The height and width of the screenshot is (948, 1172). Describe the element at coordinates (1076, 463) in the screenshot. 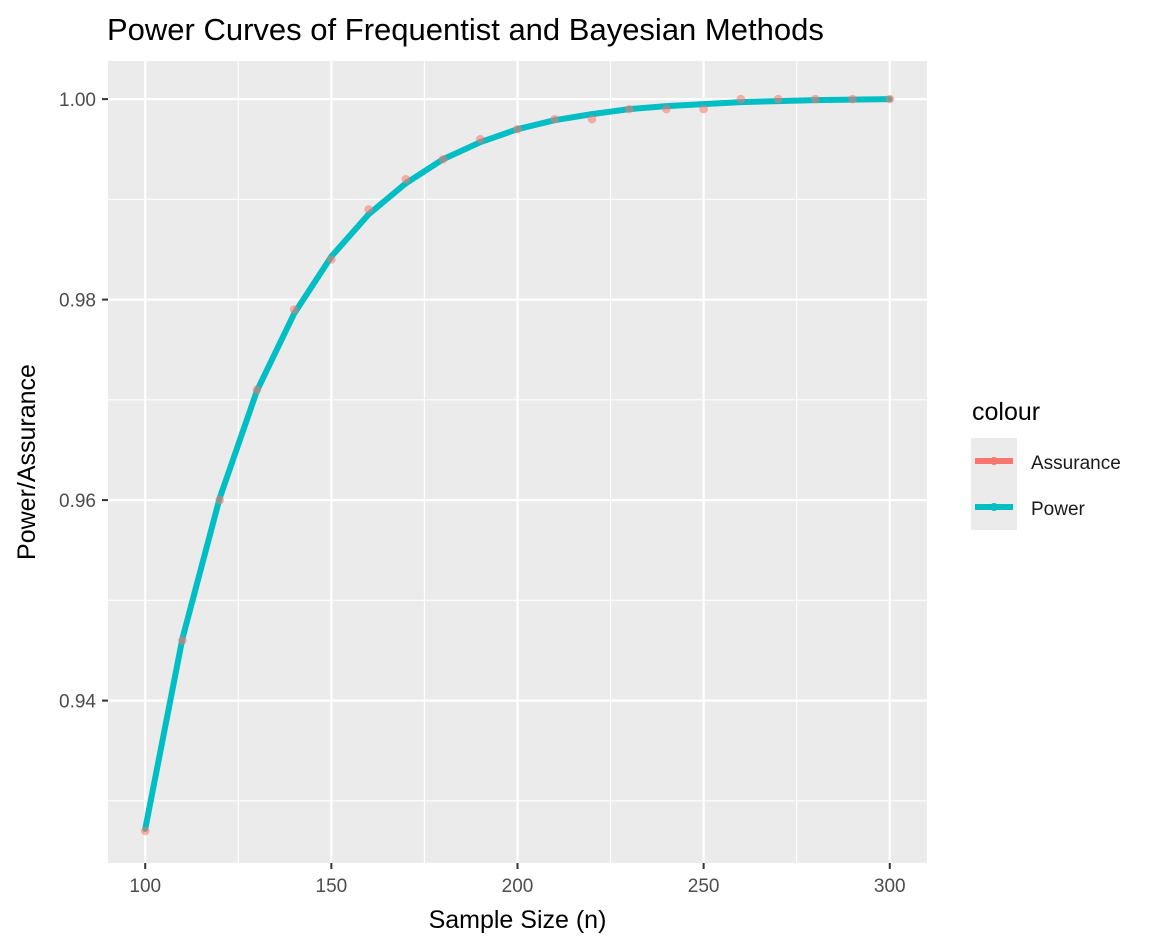

I see `legend-label-assurance: Assurance` at that location.